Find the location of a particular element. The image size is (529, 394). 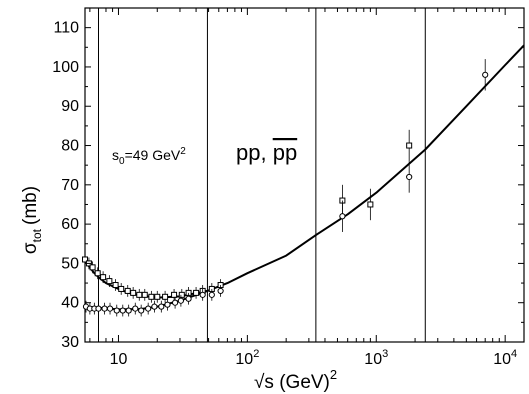

y-axis-title: σtot (mb) is located at coordinates (32, 220).